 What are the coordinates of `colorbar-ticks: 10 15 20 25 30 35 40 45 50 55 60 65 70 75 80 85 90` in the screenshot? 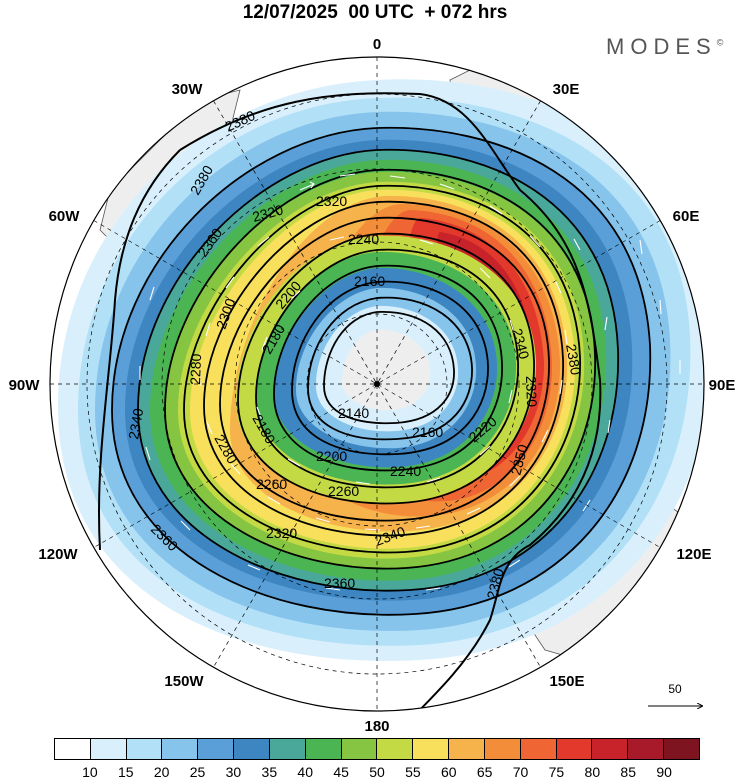 It's located at (377, 773).